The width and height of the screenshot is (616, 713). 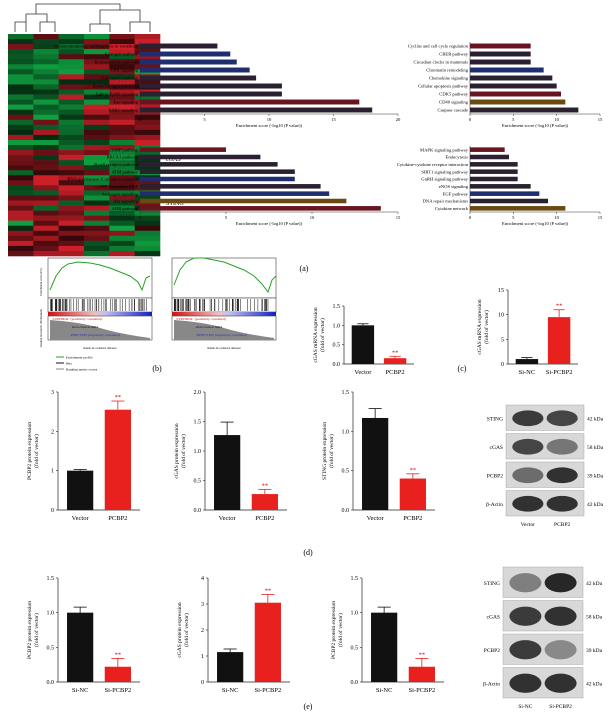 What do you see at coordinates (560, 650) in the screenshot?
I see `blot-band` at bounding box center [560, 650].